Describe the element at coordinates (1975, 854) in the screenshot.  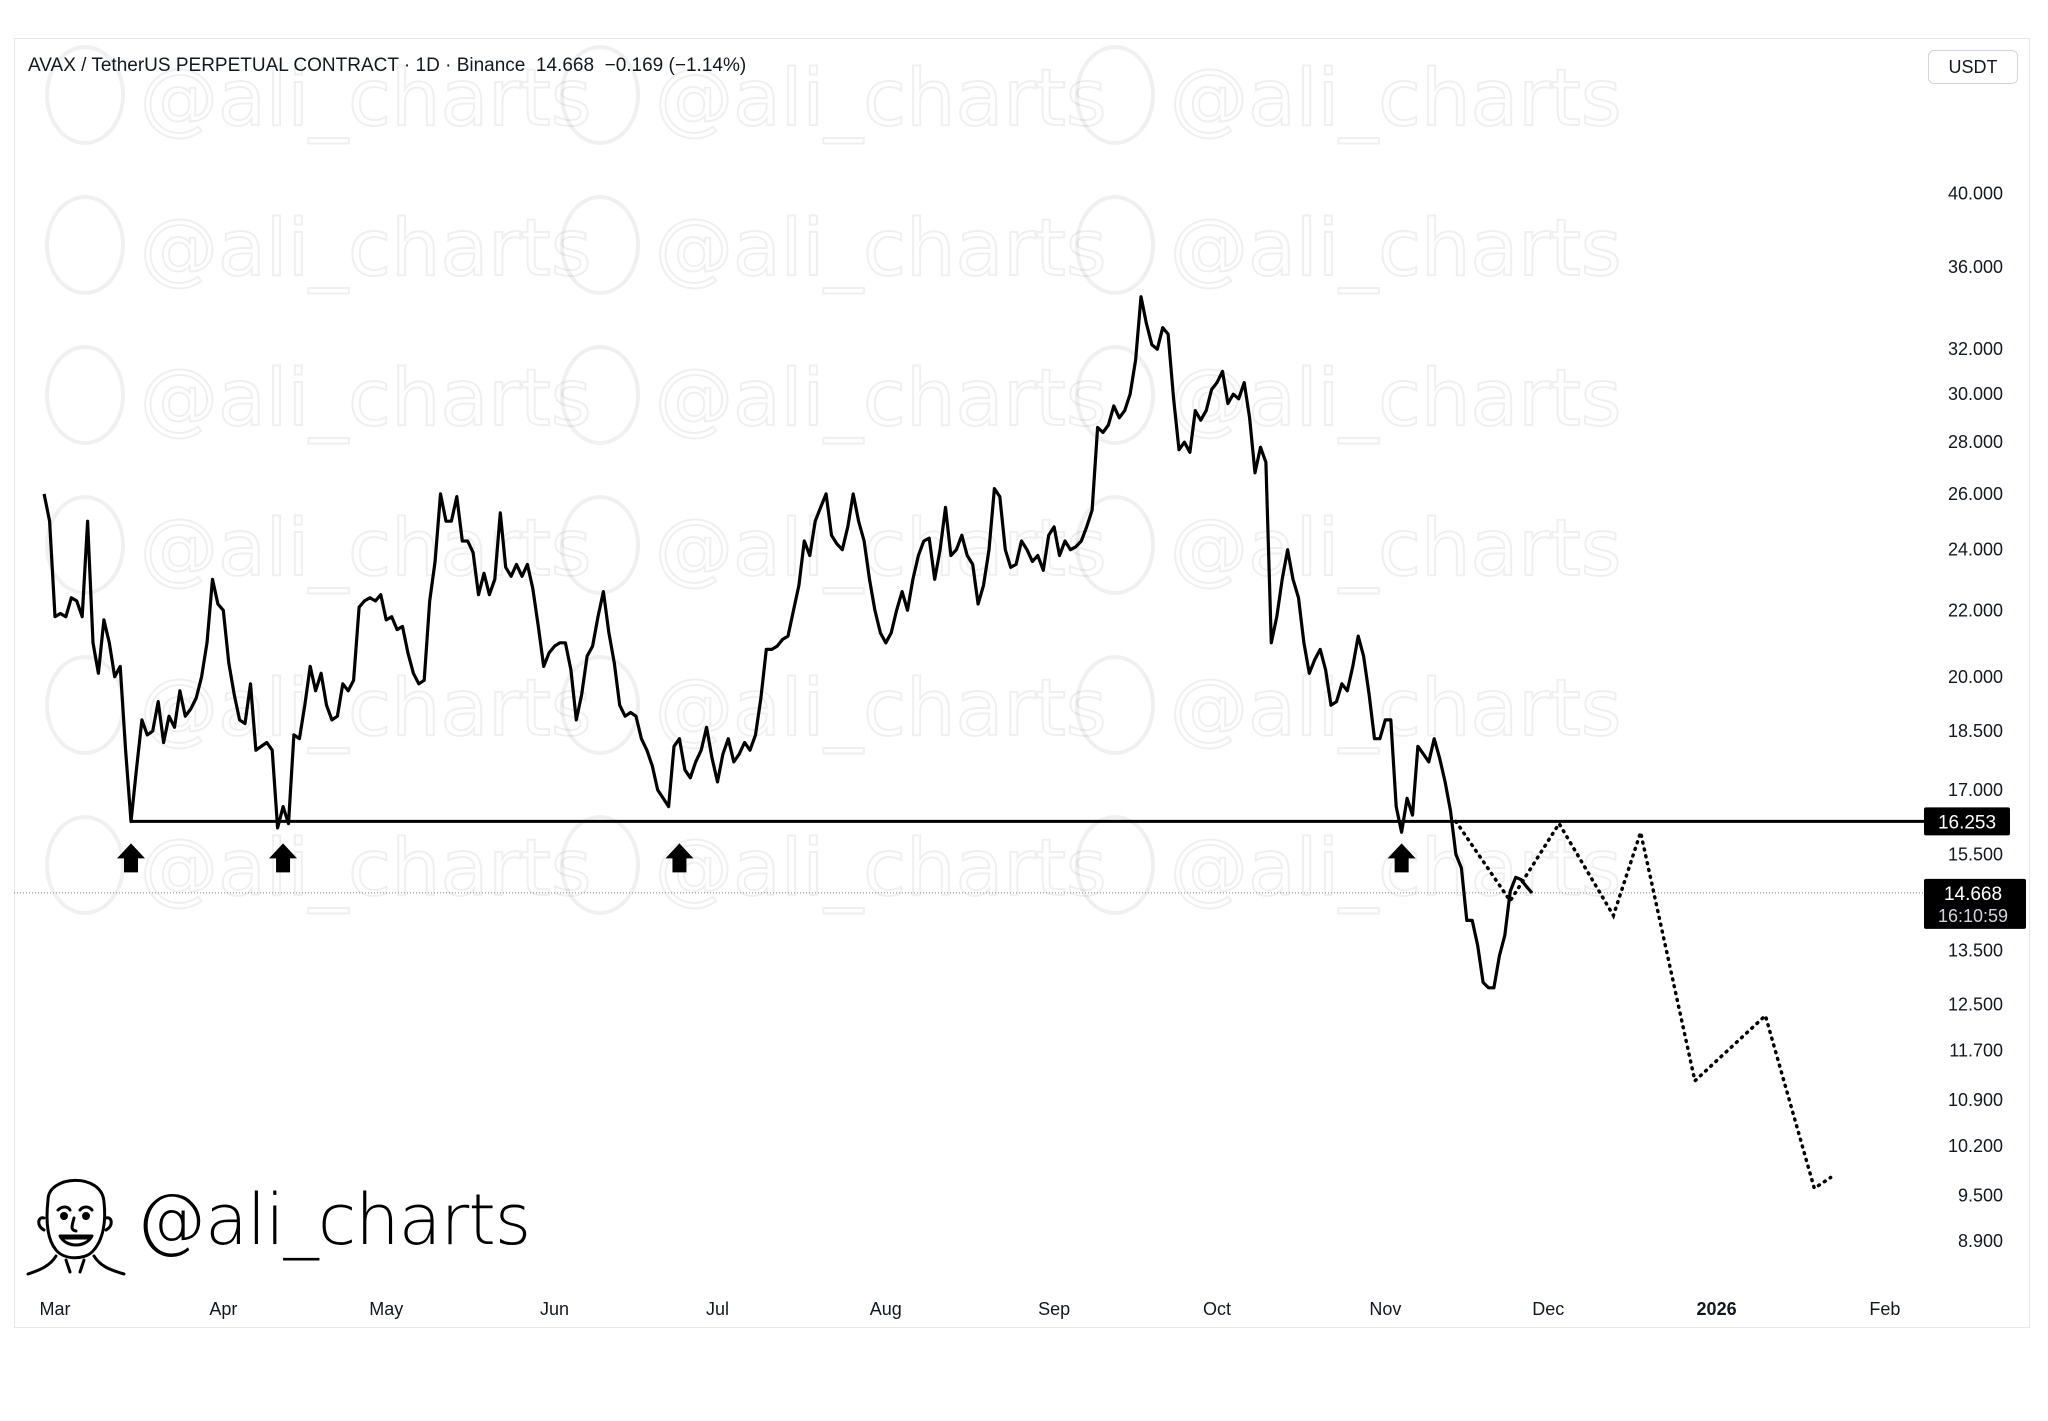
I see `y-tick-label: 15.500` at that location.